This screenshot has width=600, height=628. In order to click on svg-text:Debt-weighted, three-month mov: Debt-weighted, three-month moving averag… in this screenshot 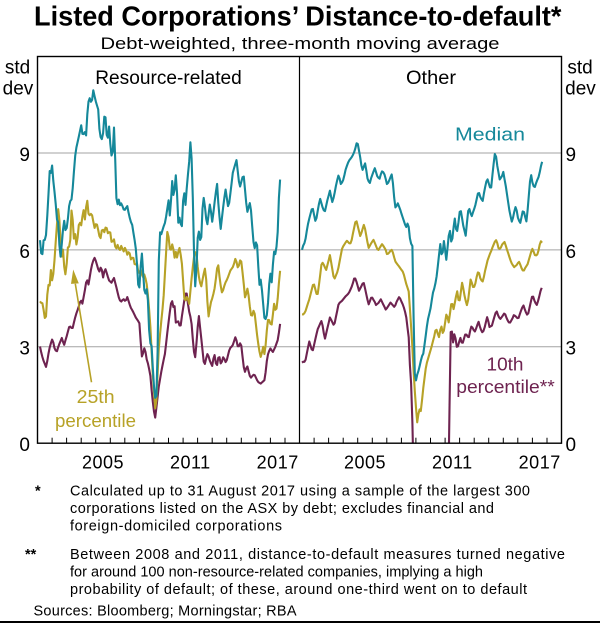, I will do `click(300, 43)`.